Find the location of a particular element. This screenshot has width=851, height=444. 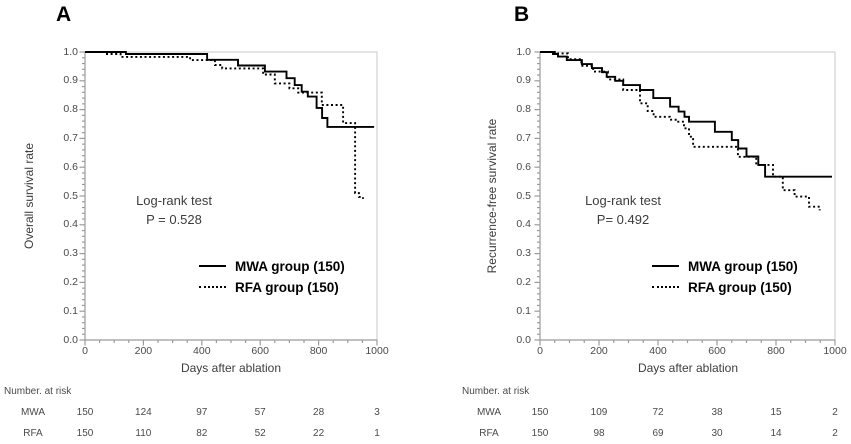

legend-label-mwa-a: MWA group (150) is located at coordinates (290, 266).